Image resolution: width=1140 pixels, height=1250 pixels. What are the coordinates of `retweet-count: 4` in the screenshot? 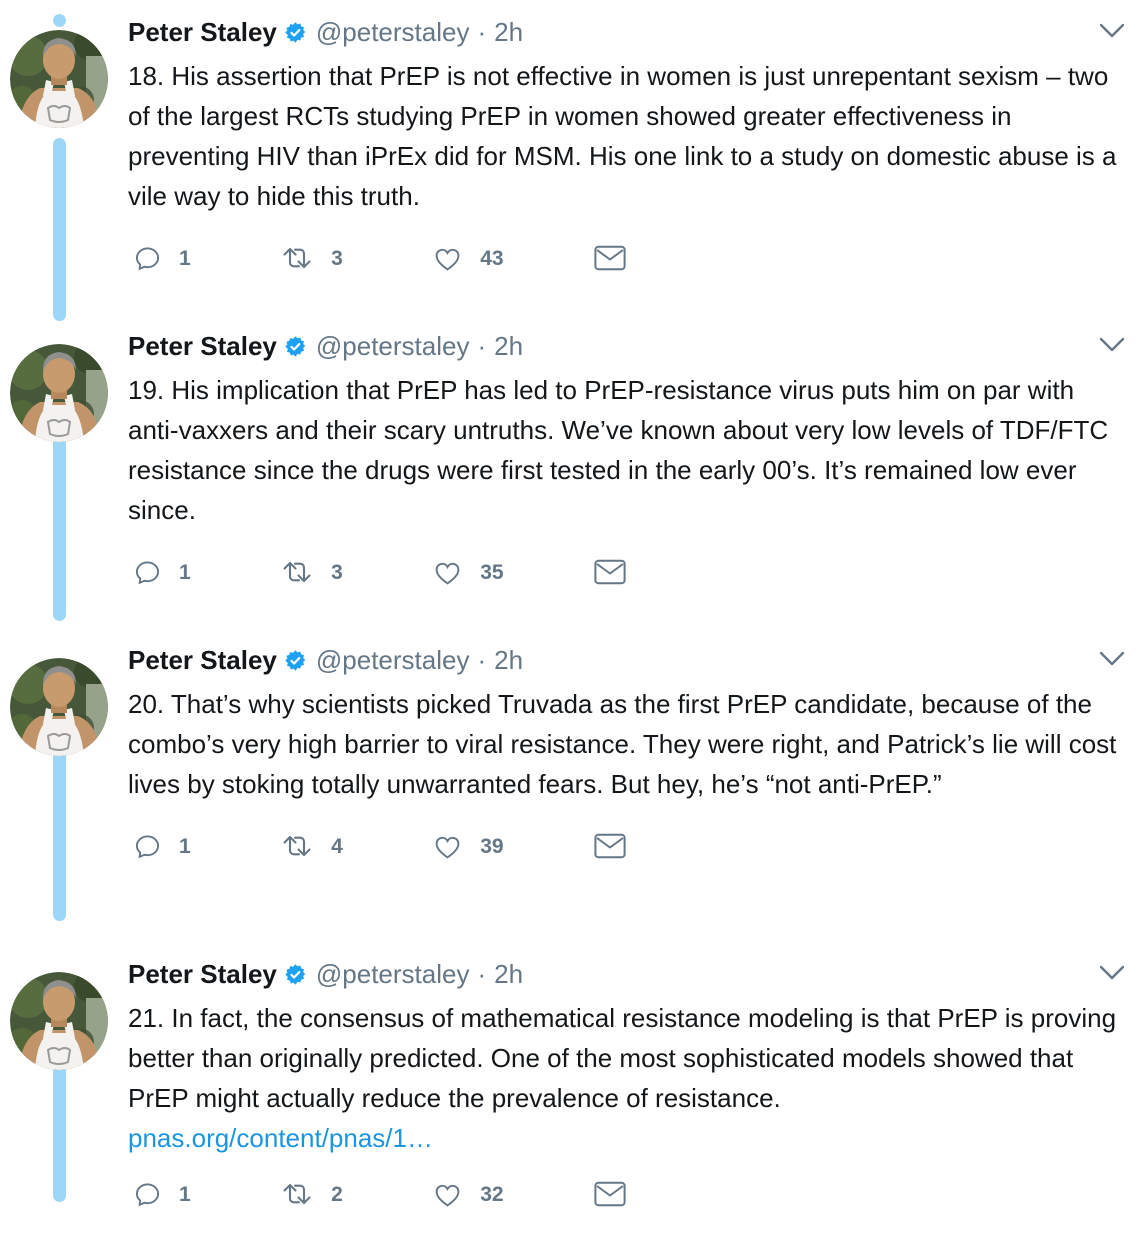 It's located at (337, 846).